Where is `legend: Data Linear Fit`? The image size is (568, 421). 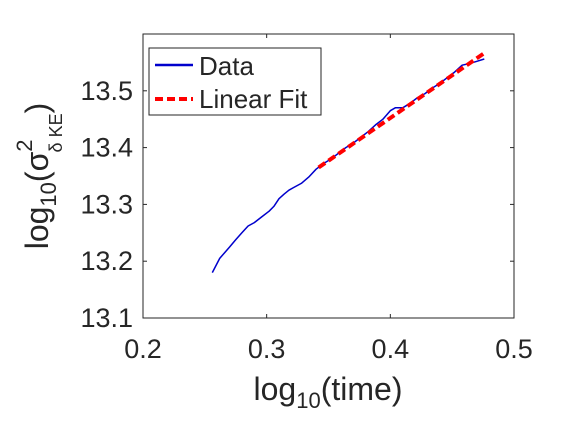 legend: Data Linear Fit is located at coordinates (235, 81).